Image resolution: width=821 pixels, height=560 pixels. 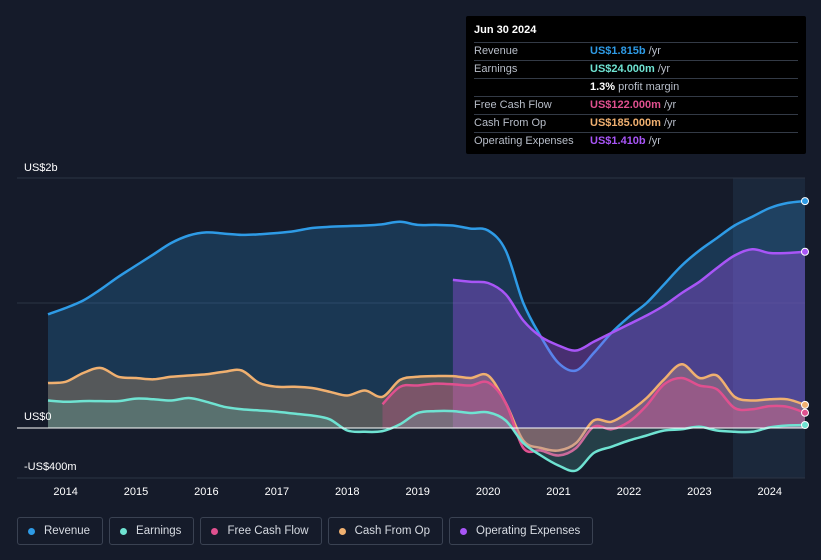 I want to click on x-tick-label-2024: 2024, so click(x=770, y=492).